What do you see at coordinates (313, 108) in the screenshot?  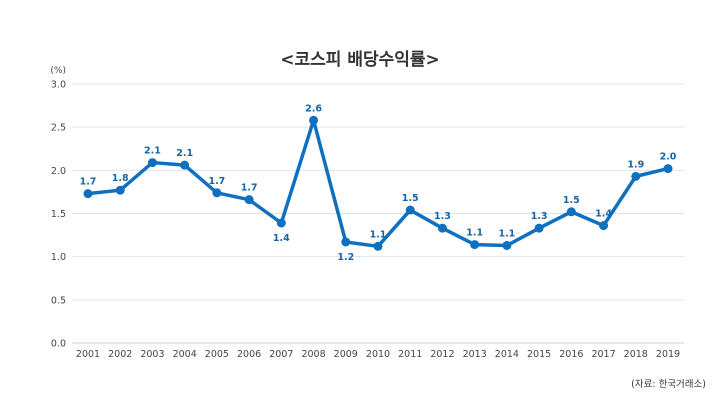 I see `data-label: 2.6` at bounding box center [313, 108].